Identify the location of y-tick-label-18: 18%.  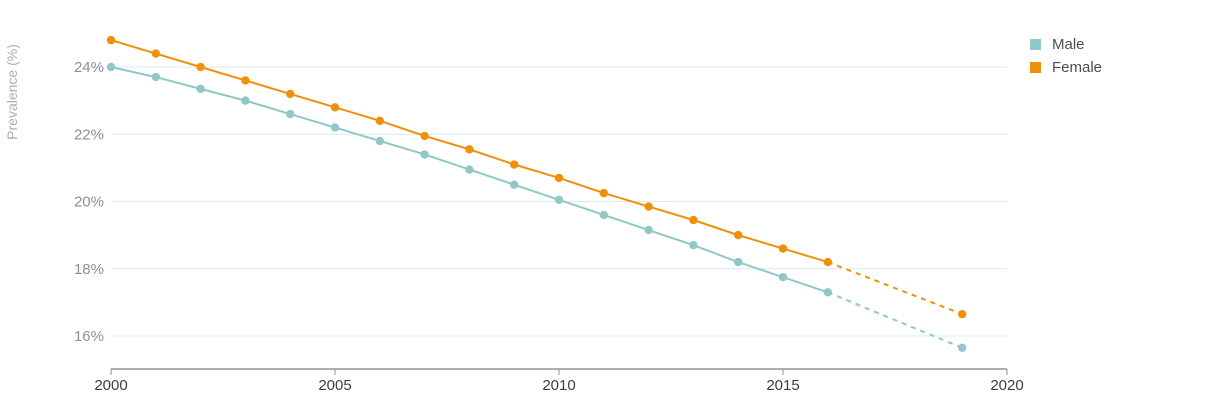
(89, 269).